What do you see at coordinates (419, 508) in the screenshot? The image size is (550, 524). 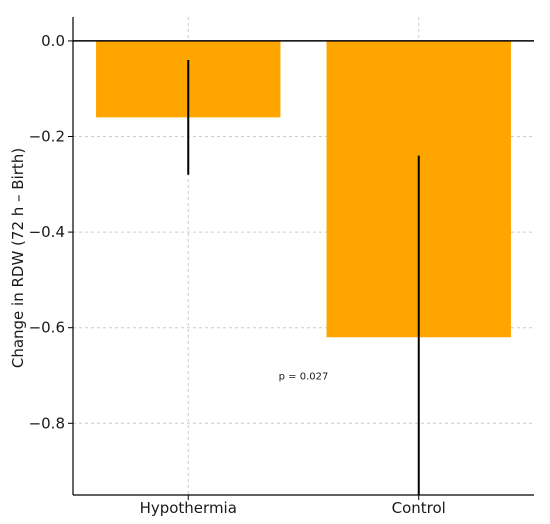 I see `x-tick-label: Control` at bounding box center [419, 508].